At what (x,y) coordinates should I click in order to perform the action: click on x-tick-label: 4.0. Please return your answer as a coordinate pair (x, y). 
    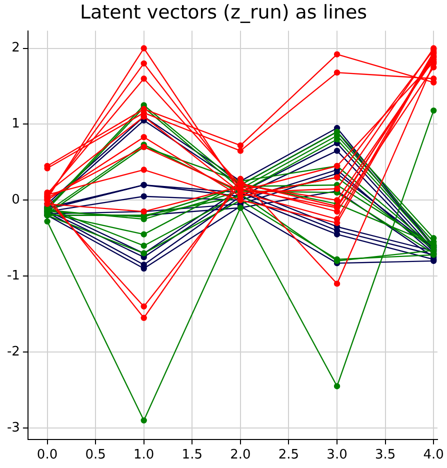
    Looking at the image, I should click on (433, 455).